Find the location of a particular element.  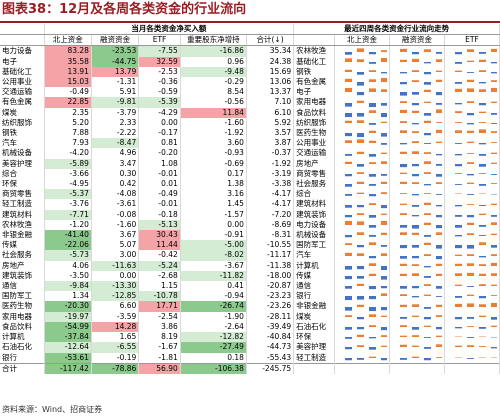

table-row: 汽车 7.93 -8.47 0.81 3.60 3.87 公用事业 is located at coordinates (250, 143).